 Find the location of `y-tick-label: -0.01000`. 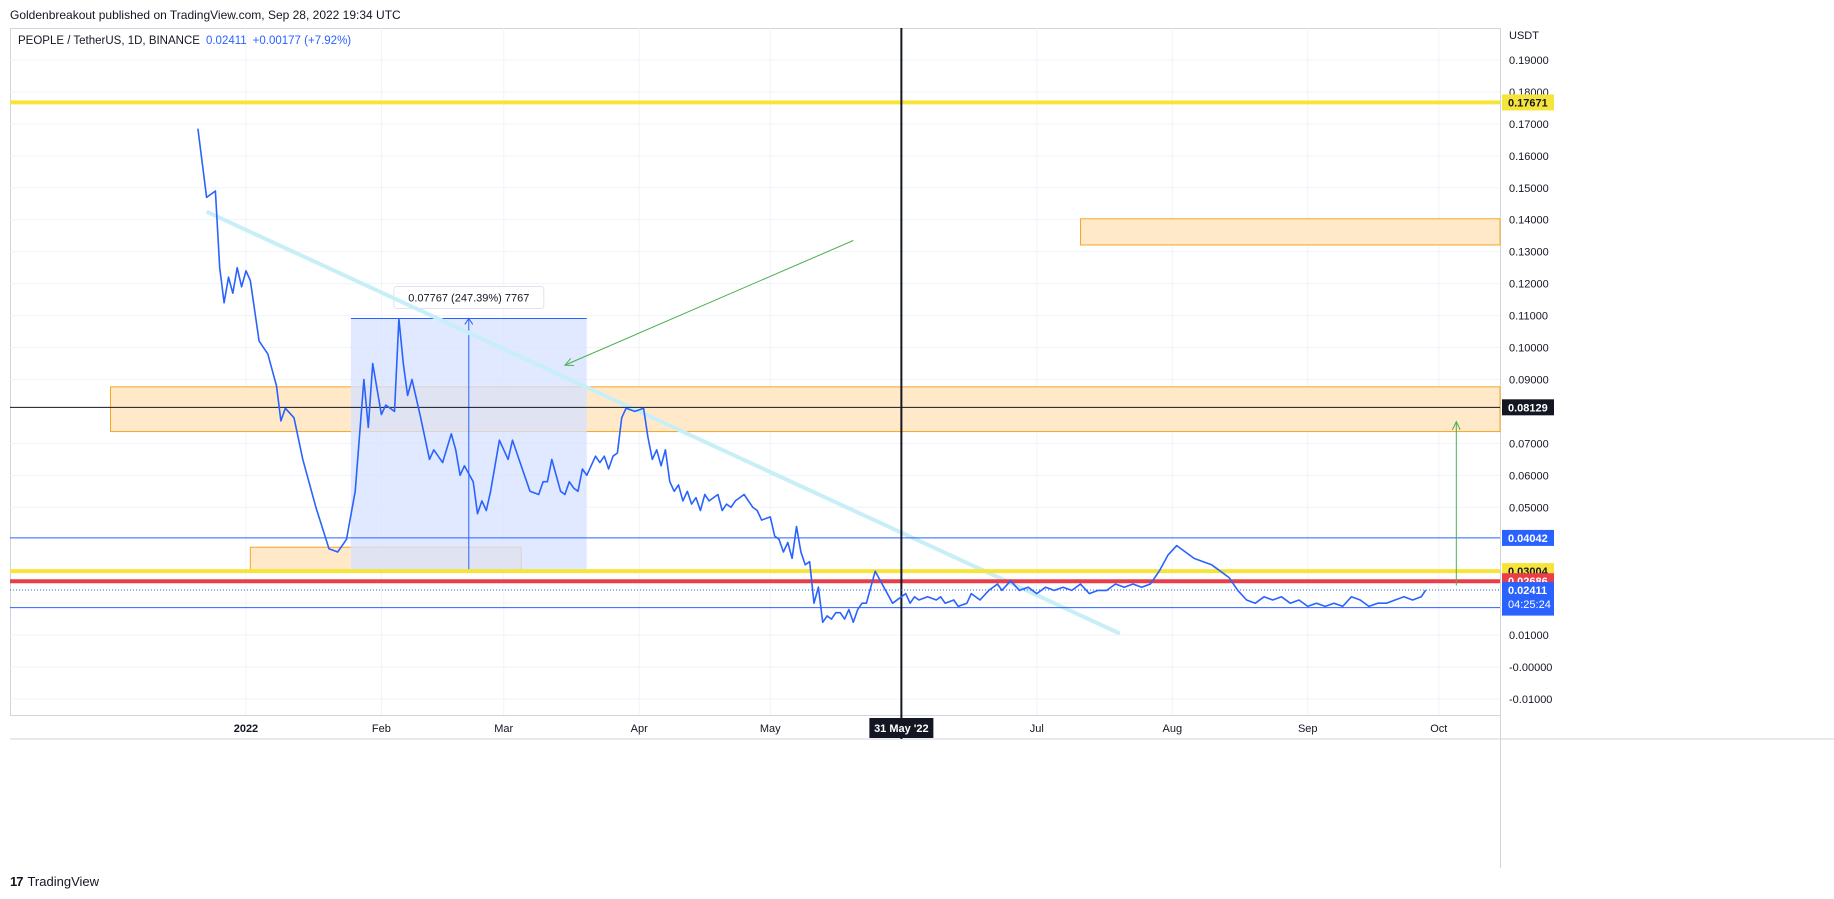

y-tick-label: -0.01000 is located at coordinates (1530, 700).